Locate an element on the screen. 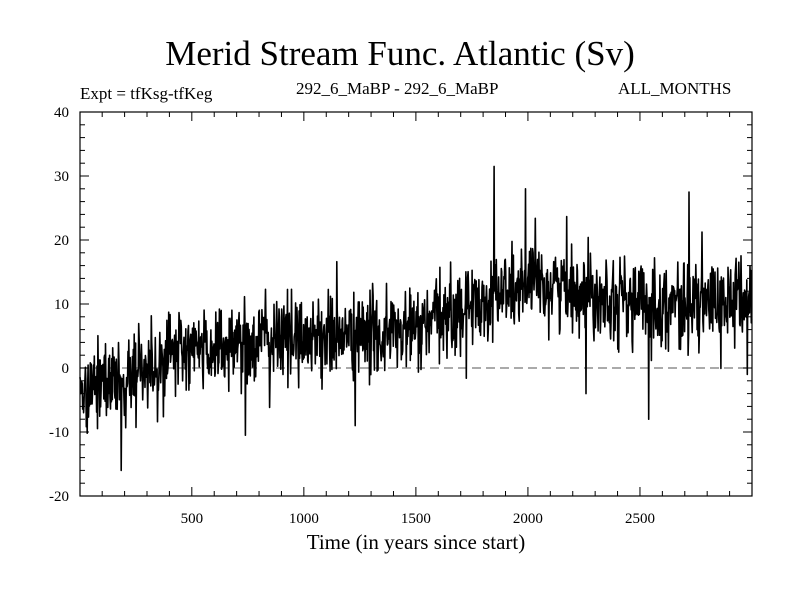 This screenshot has width=800, height=600. y-tick-label: 0 is located at coordinates (66, 369).